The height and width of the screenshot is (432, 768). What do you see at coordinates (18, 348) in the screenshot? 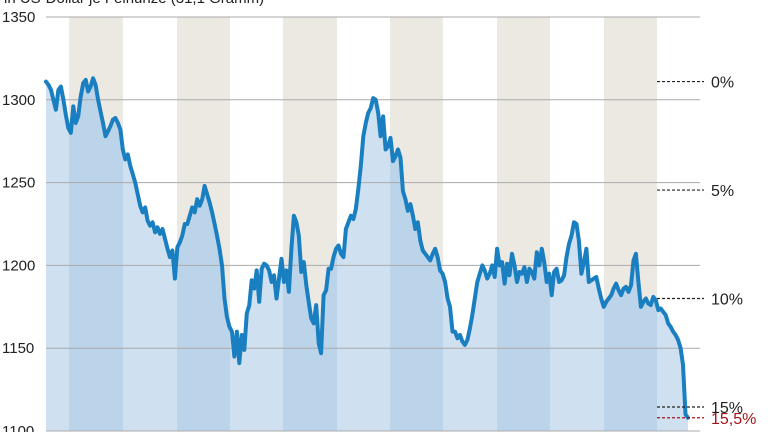
I see `y-tick-label: 1150` at bounding box center [18, 348].